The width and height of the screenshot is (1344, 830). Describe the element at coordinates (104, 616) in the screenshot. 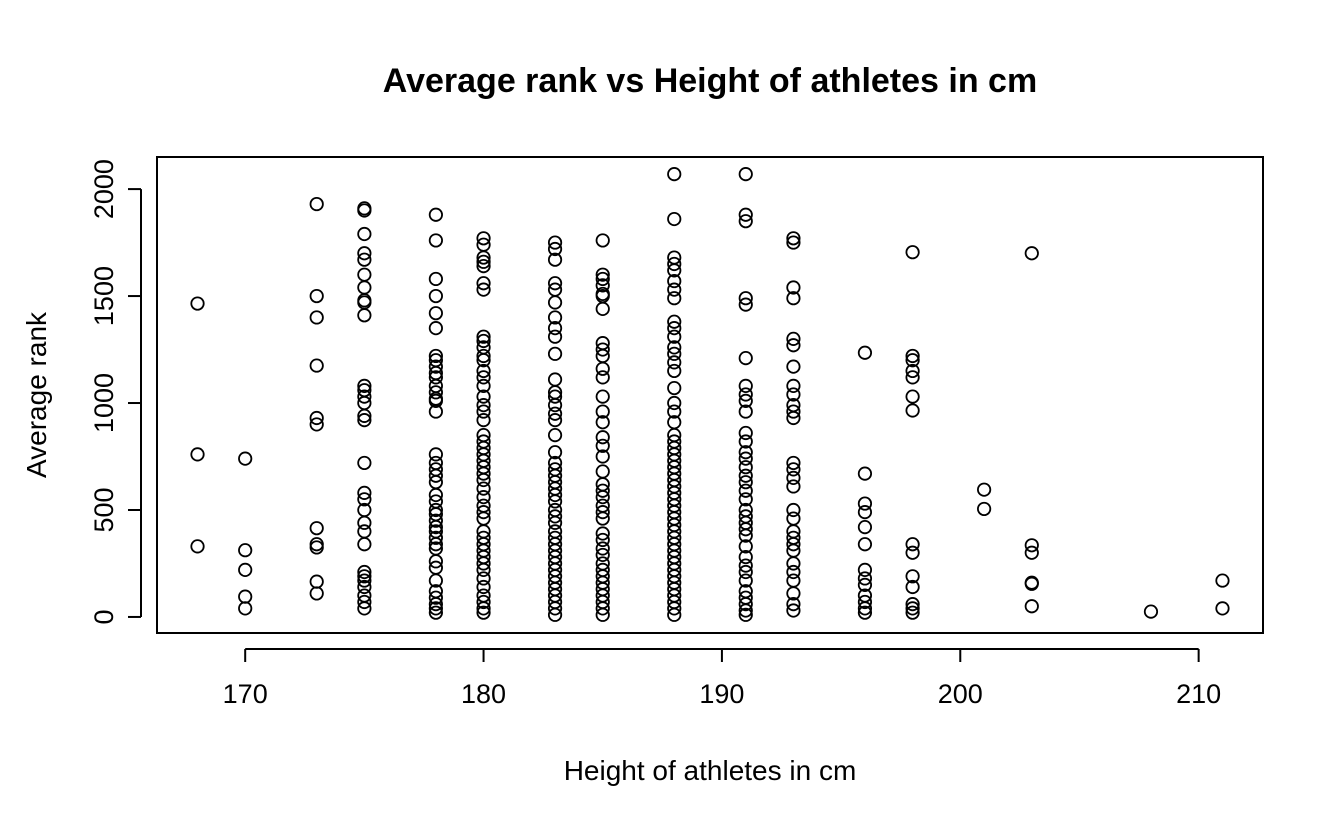

I see `y-tick-label: 0` at that location.